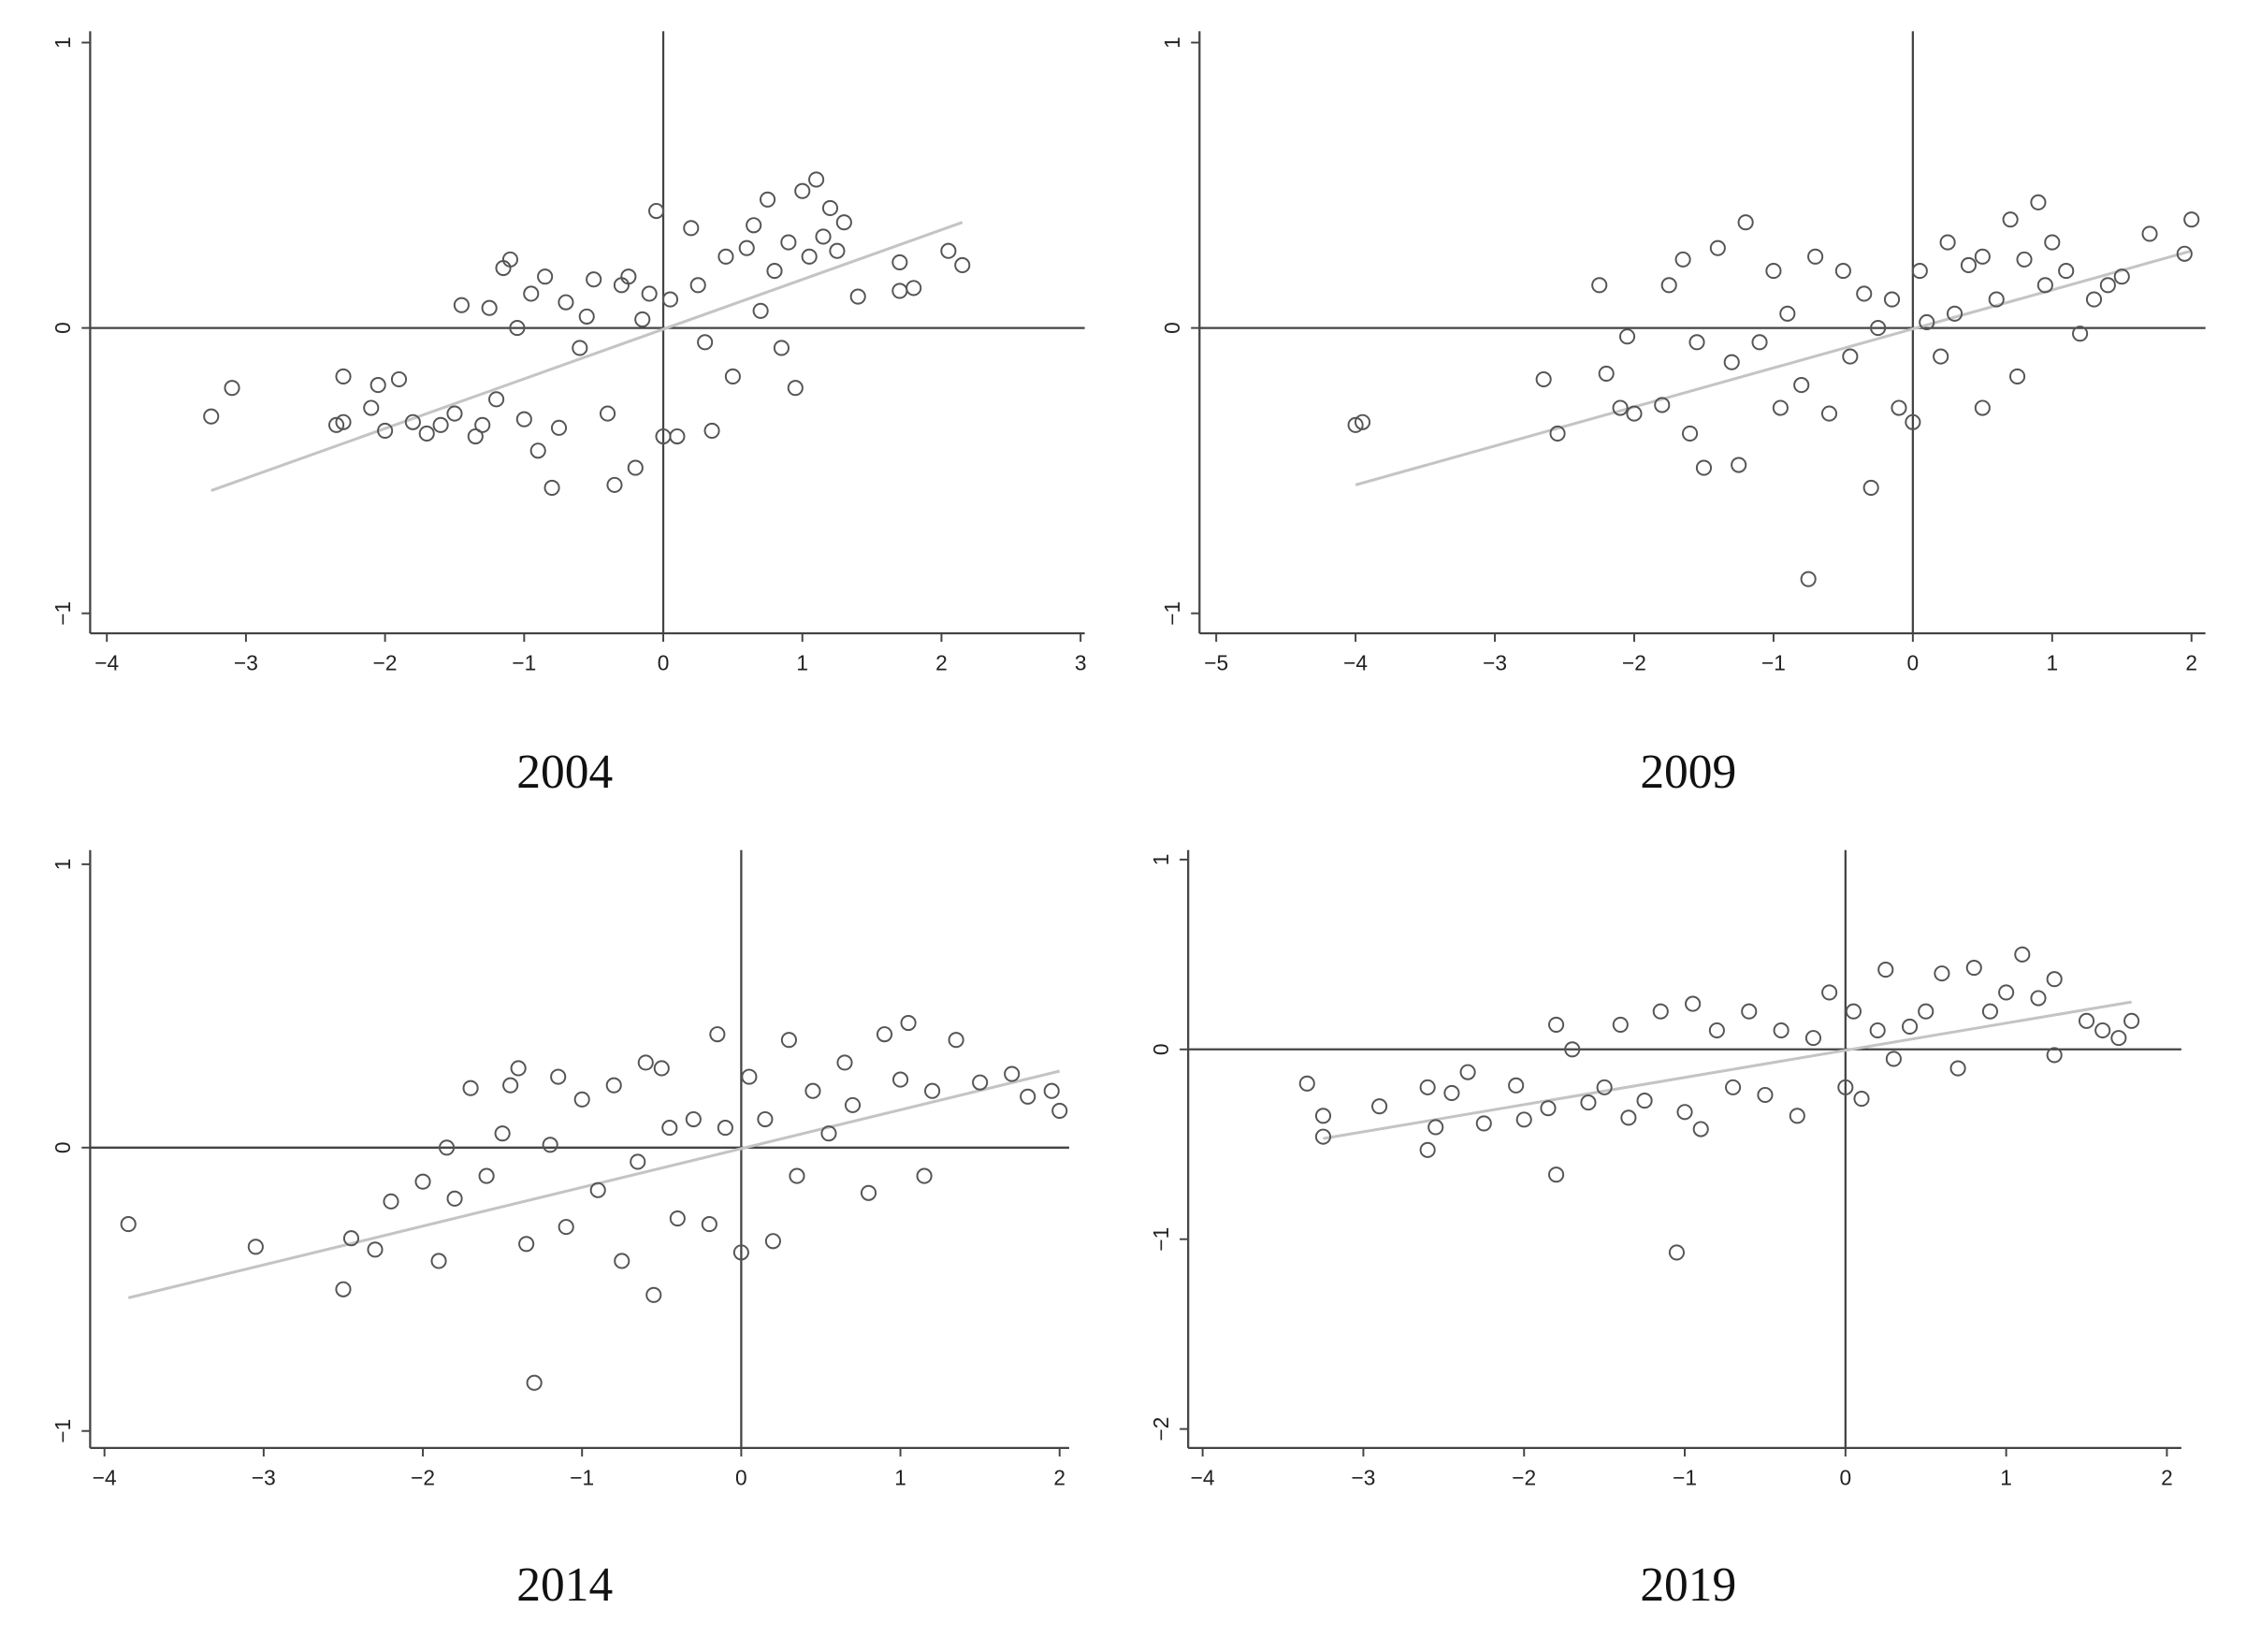  What do you see at coordinates (1172, 42) in the screenshot?
I see `y-tick-label: 1` at bounding box center [1172, 42].